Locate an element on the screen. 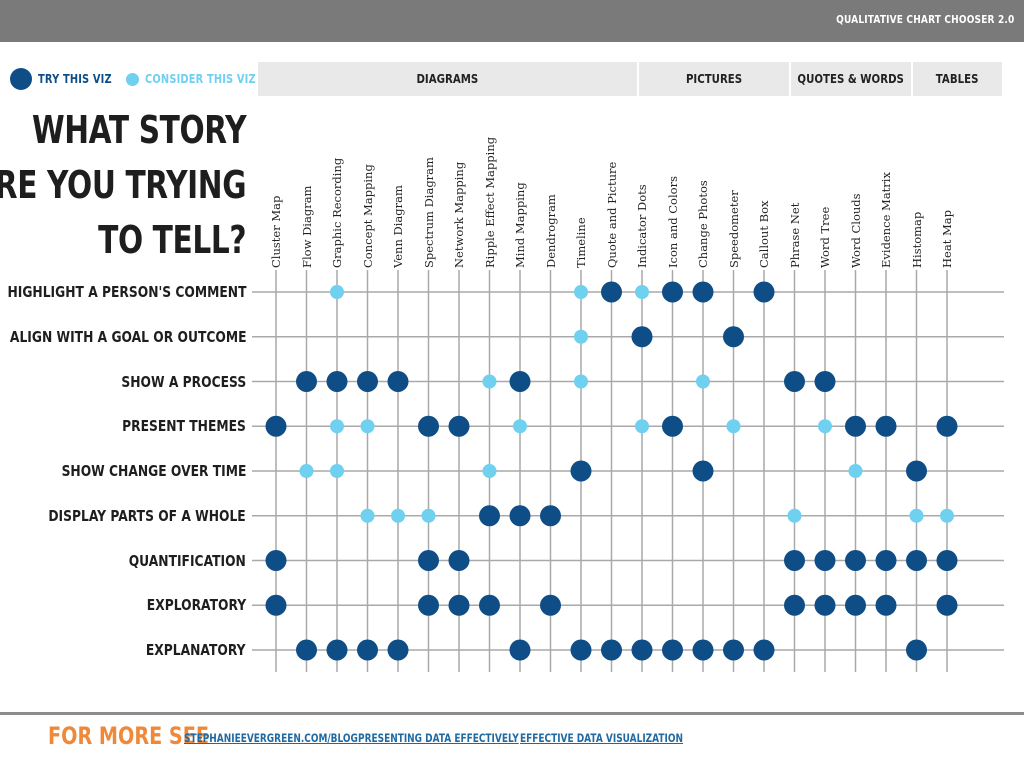 This screenshot has width=1024, height=768. headline-line: TO TELL? is located at coordinates (171, 240).